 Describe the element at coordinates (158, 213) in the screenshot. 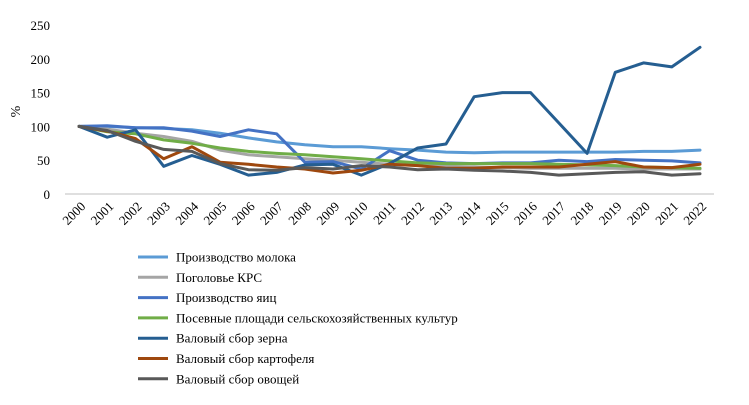

I see `x-tick-label: 2003` at that location.